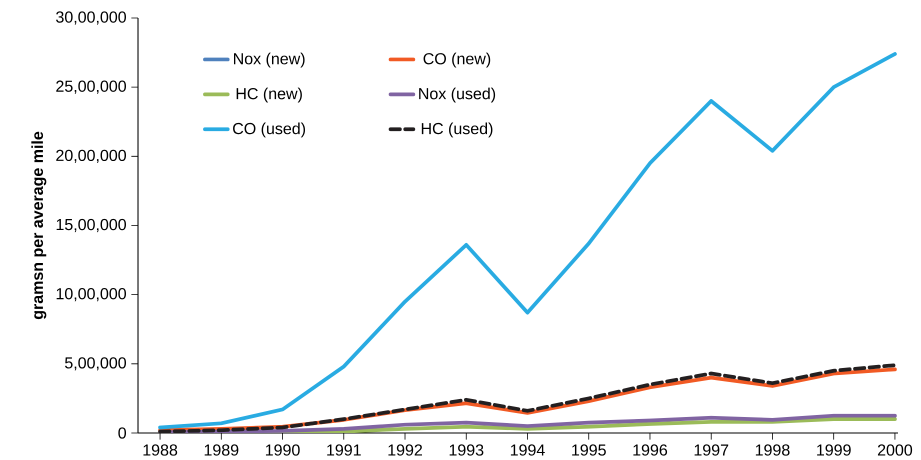  Describe the element at coordinates (589, 450) in the screenshot. I see `x-tick-label: 1995` at that location.